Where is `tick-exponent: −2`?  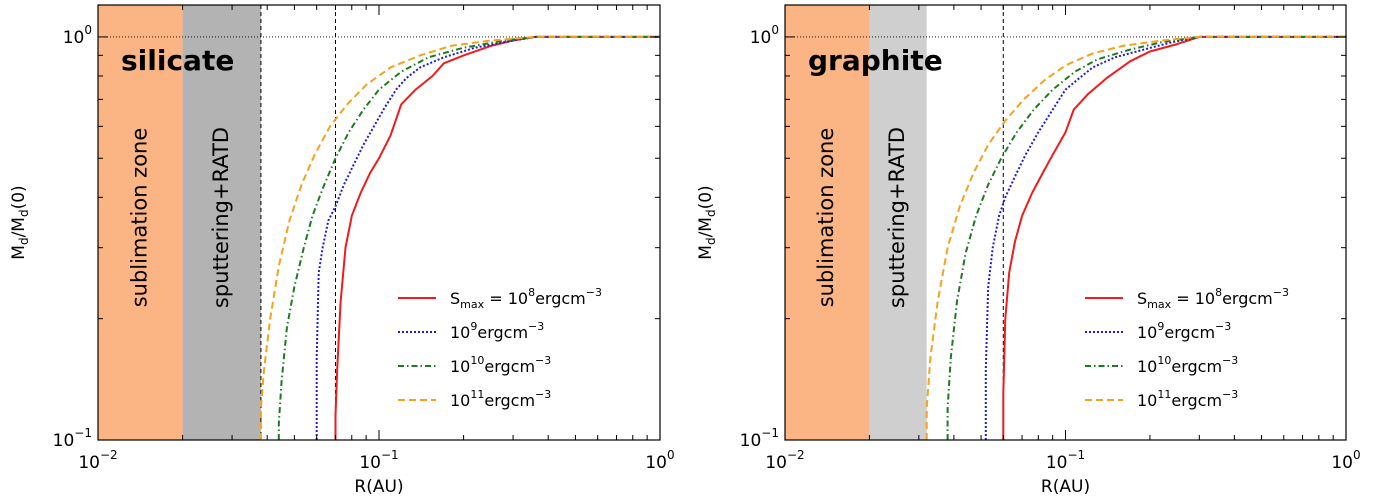
tick-exponent: −2 is located at coordinates (109, 455).